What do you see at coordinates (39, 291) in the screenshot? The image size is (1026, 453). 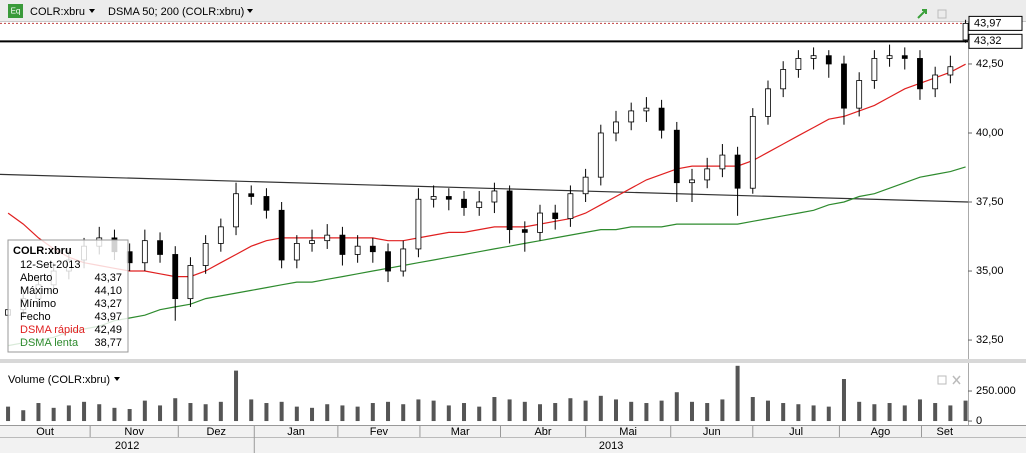 I see `info-label: Máximo` at bounding box center [39, 291].